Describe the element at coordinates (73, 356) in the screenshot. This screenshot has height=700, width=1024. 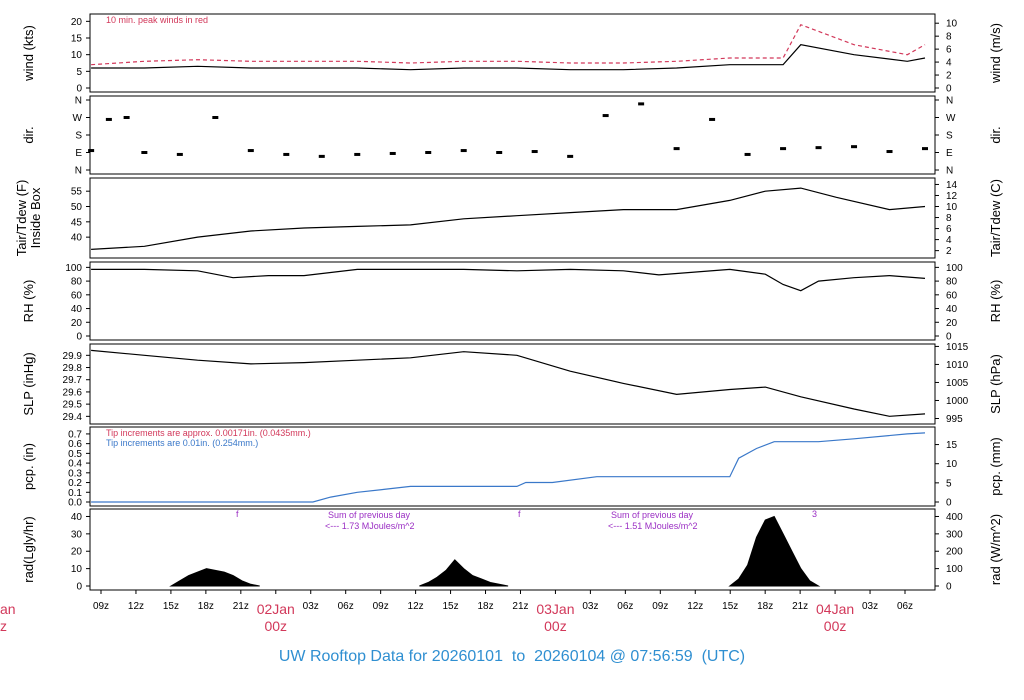
I see `slp-ytick-label-left: 29.9` at that location.